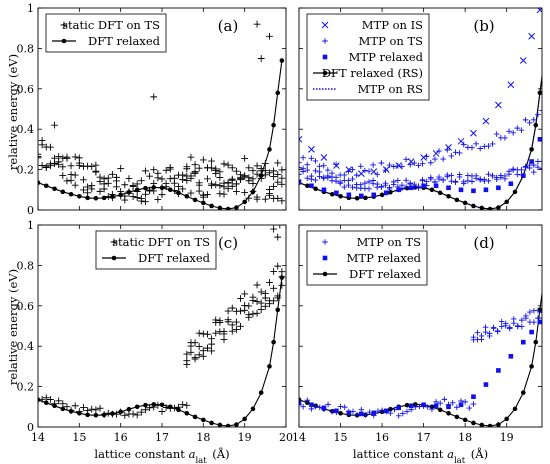 Image resolution: width=550 pixels, height=464 pixels. Describe the element at coordinates (219, 454) in the screenshot. I see `x-axis-label-post: (Å)` at that location.